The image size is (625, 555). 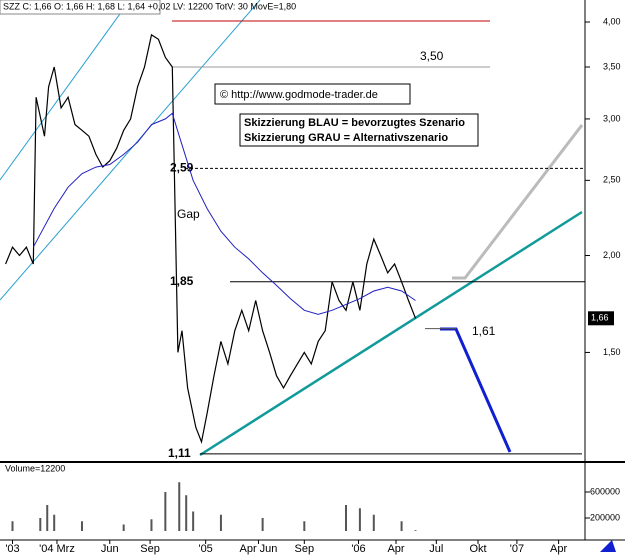 I want to click on x-tick-label: Jul, so click(x=436, y=549).